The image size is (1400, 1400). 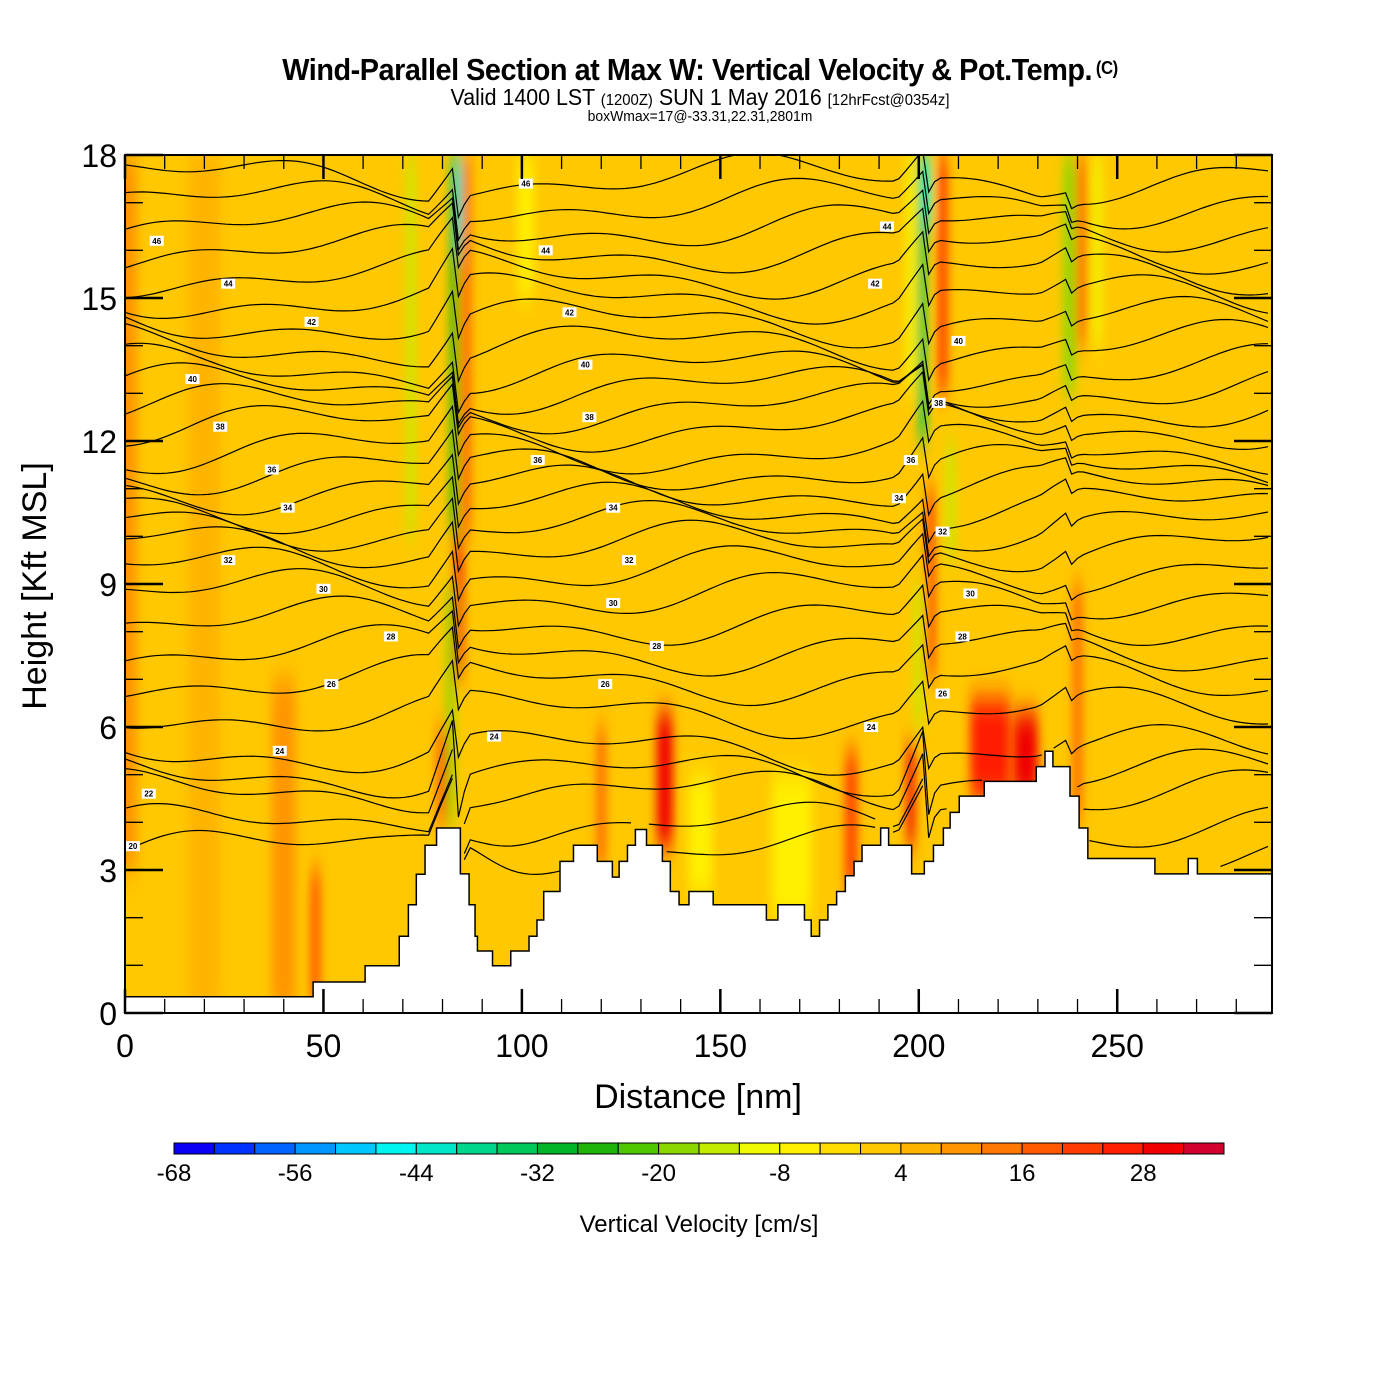 I want to click on isentrope-label: 42, so click(x=569, y=312).